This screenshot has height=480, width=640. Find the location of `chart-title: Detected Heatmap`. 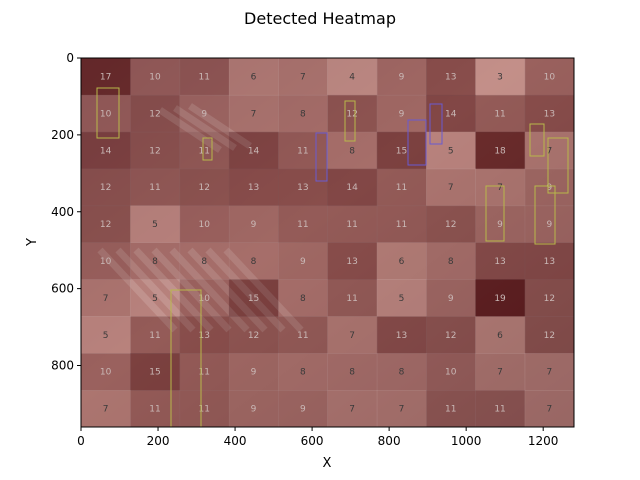

chart-title: Detected Heatmap is located at coordinates (320, 18).